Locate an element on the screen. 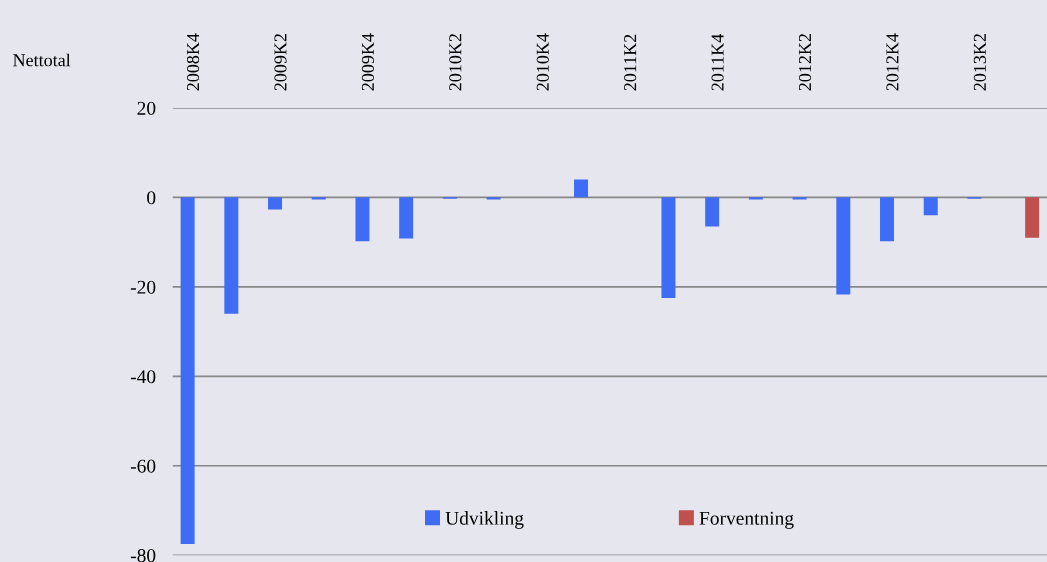 This screenshot has width=1047, height=562. y-tick-label: -20 is located at coordinates (143, 287).